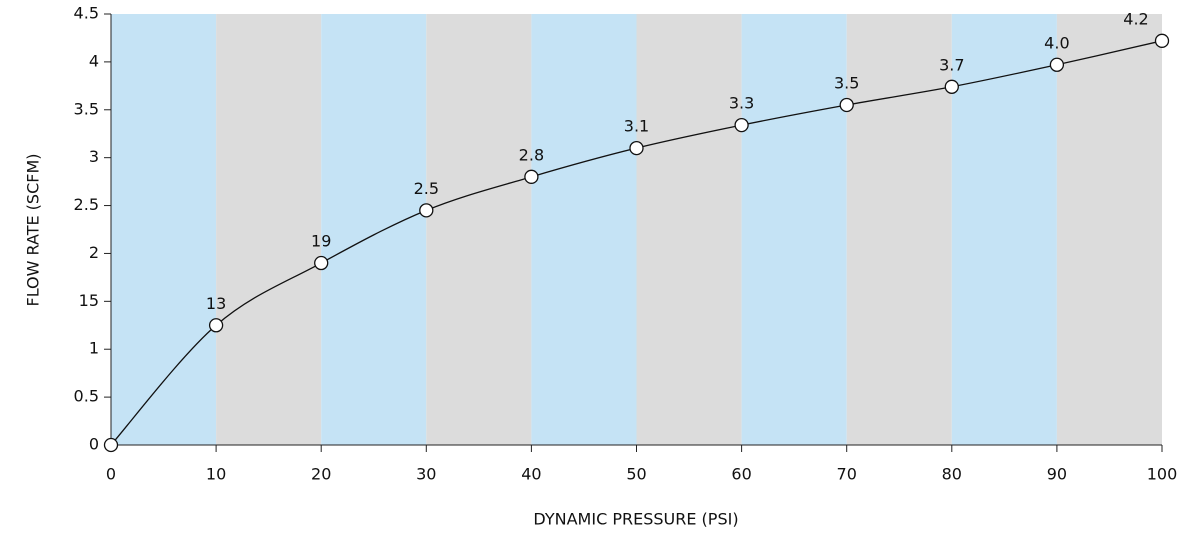  What do you see at coordinates (86, 108) in the screenshot?
I see `y-tick-label: 3.5` at bounding box center [86, 108].